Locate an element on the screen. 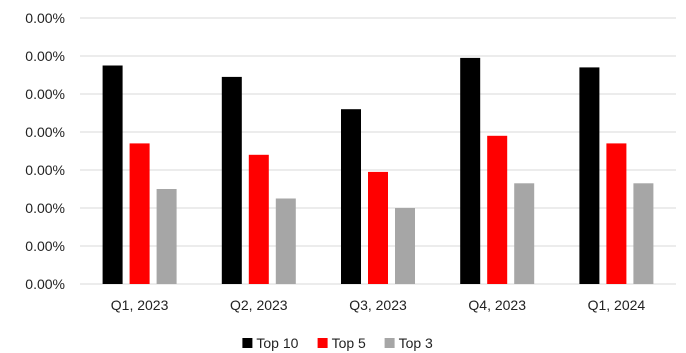 The height and width of the screenshot is (353, 686). x-axis: Q1, 2023 Q2, 2023 Q3, 2023 Q4, 2023 Q1, 2024 is located at coordinates (378, 305).